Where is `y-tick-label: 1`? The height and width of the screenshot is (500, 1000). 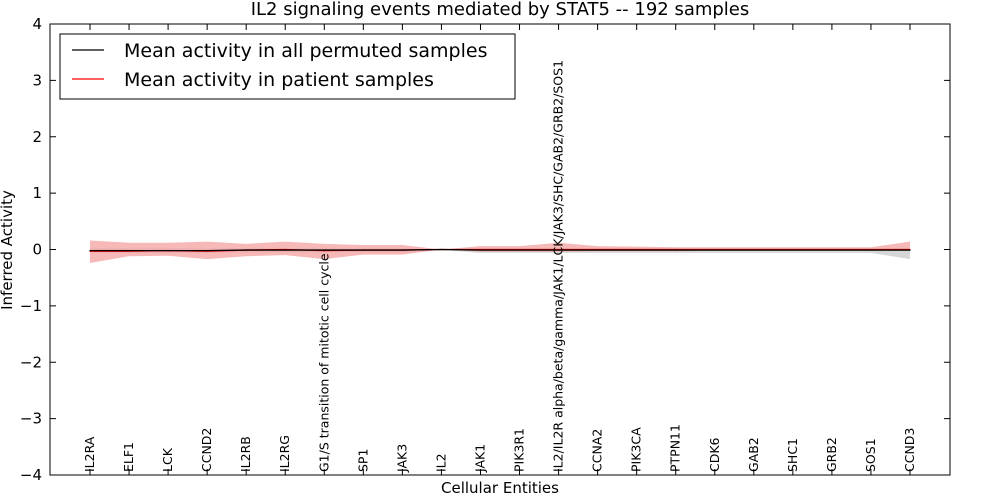 y-tick-label: 1 is located at coordinates (37, 193).